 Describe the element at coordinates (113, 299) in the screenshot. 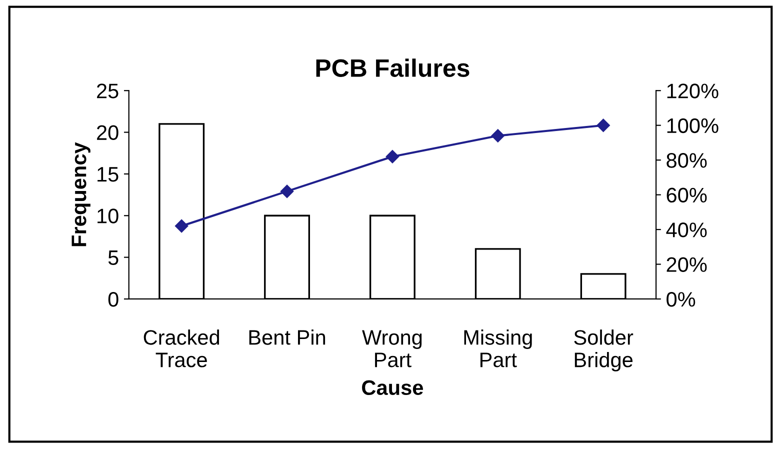

I see `y-tick-label: 0` at that location.